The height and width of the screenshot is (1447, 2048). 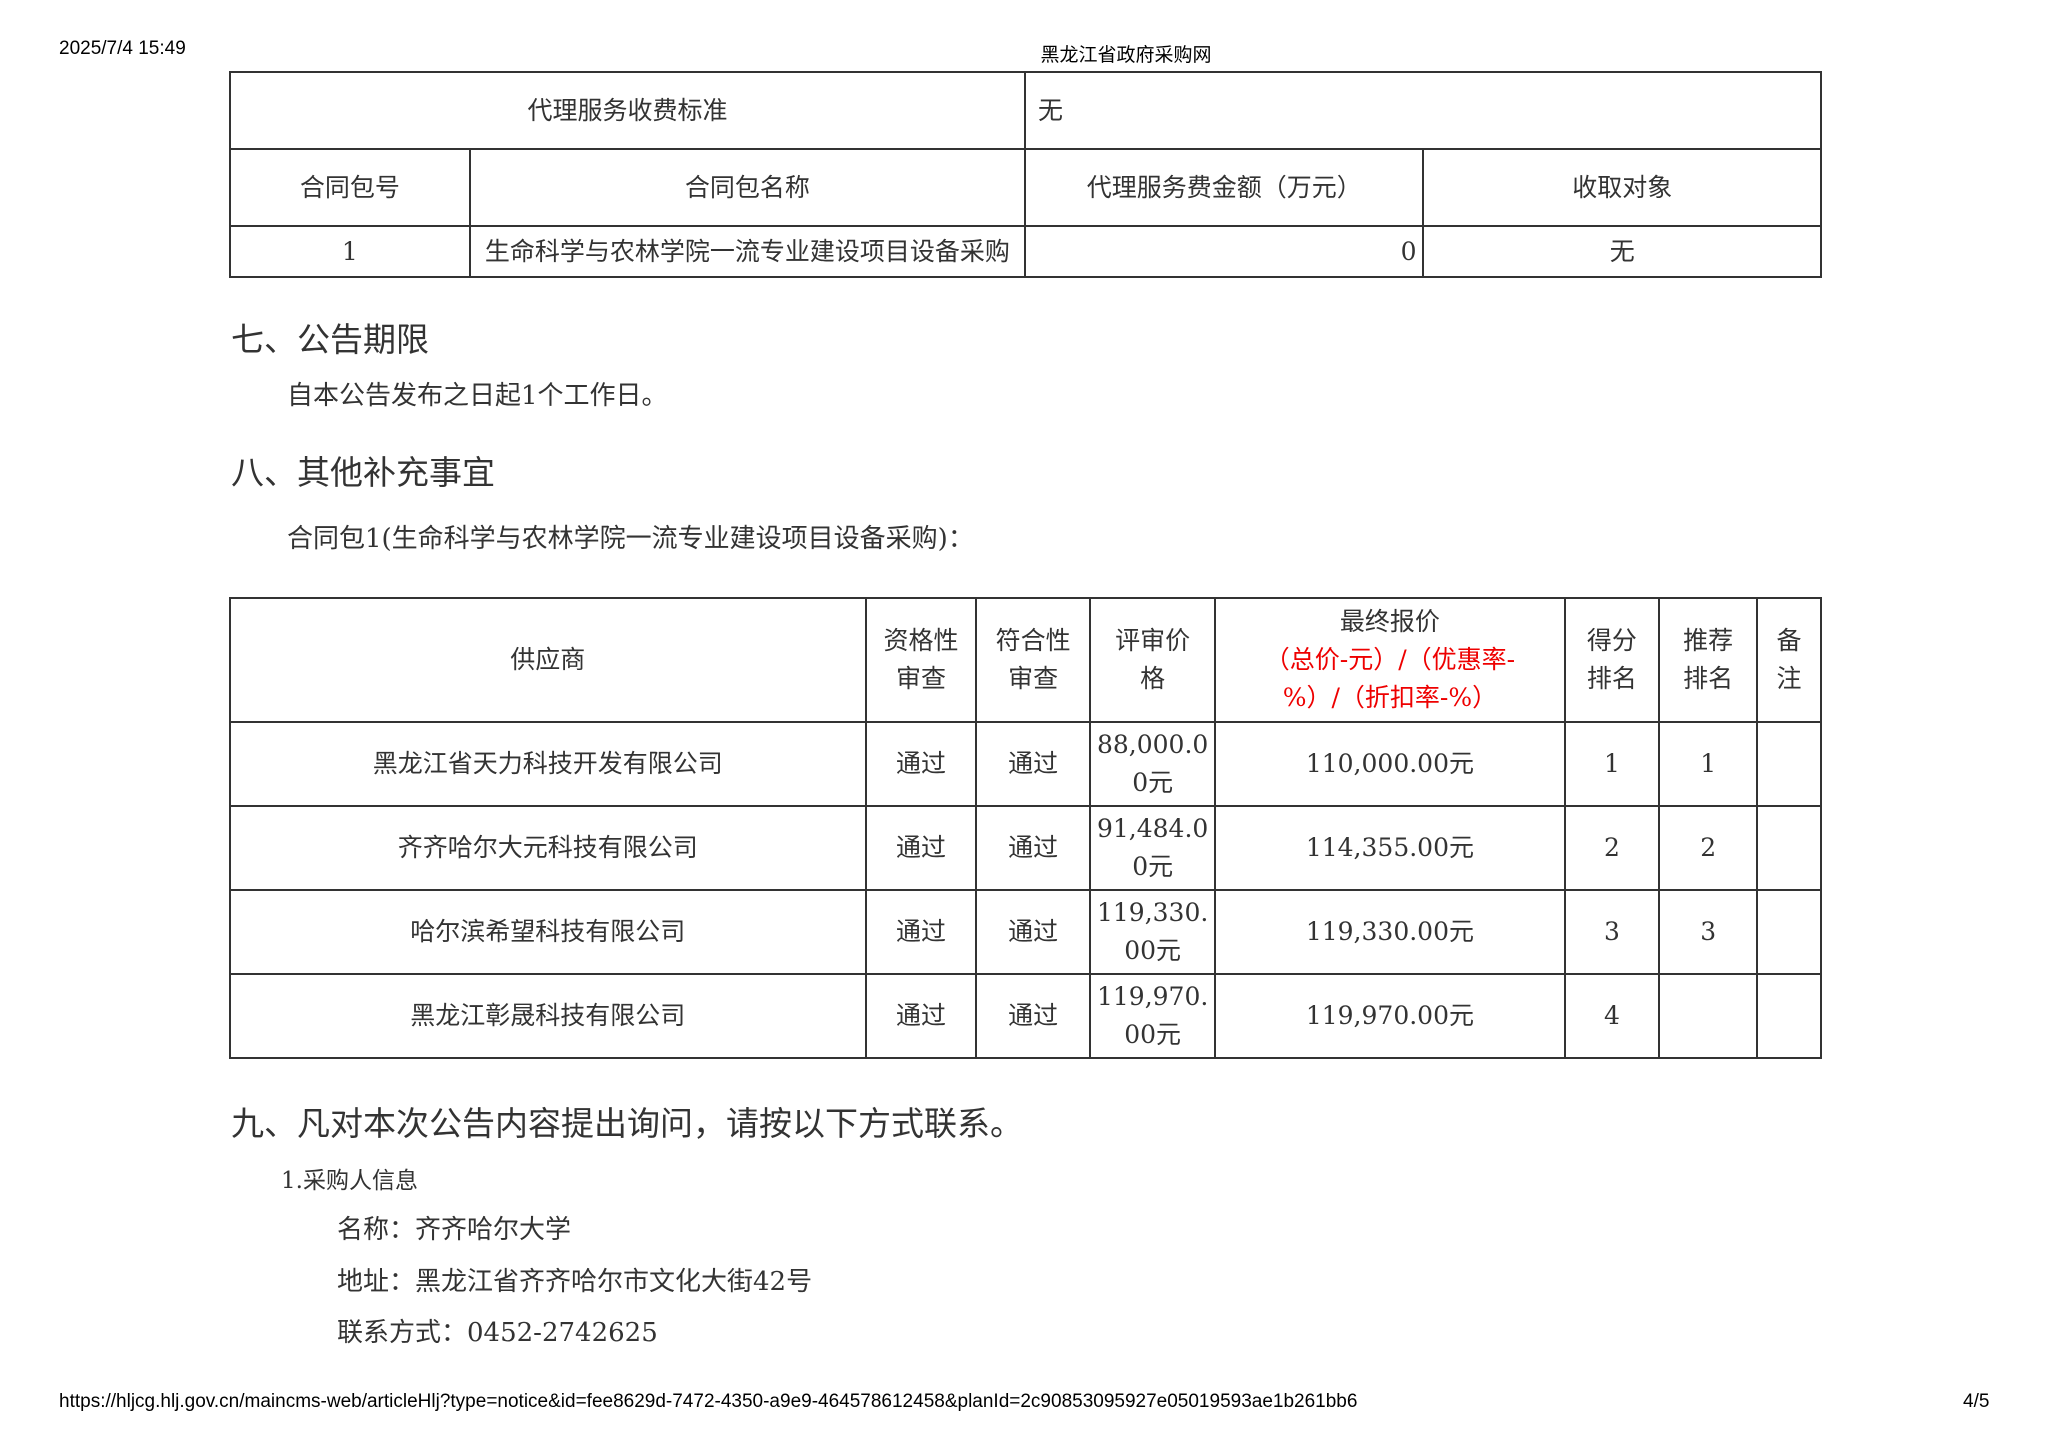 I want to click on table-row: 齐齐哈尔大元科技有限公司 通过 通过 91,484.0 0元 114,355.00元 2 2, so click(x=1025, y=848).